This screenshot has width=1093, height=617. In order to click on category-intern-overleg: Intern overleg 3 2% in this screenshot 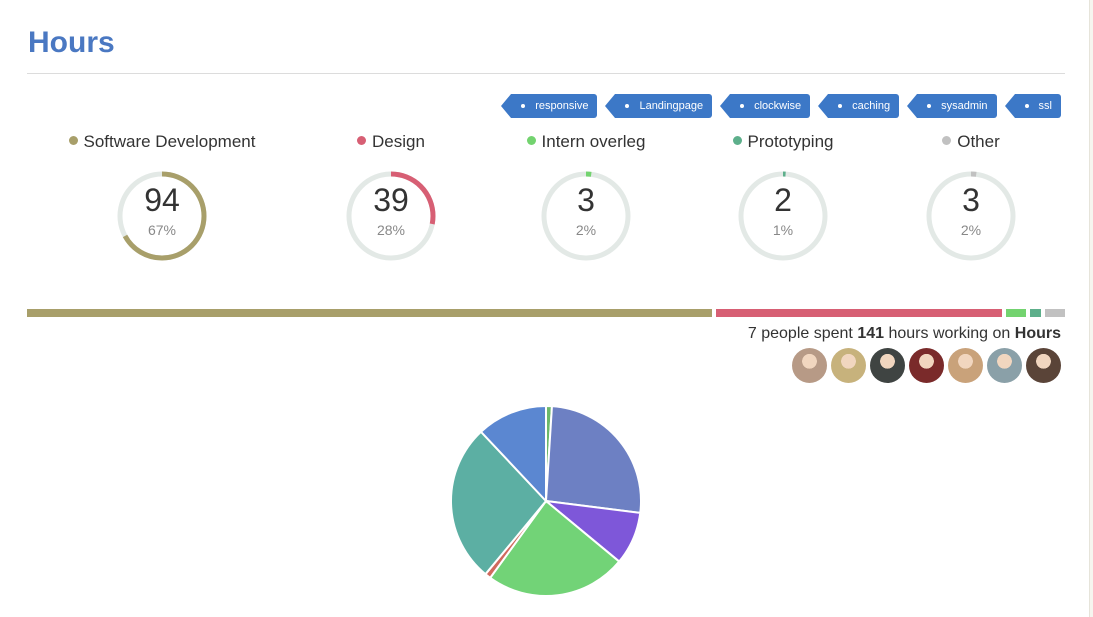, I will do `click(586, 197)`.